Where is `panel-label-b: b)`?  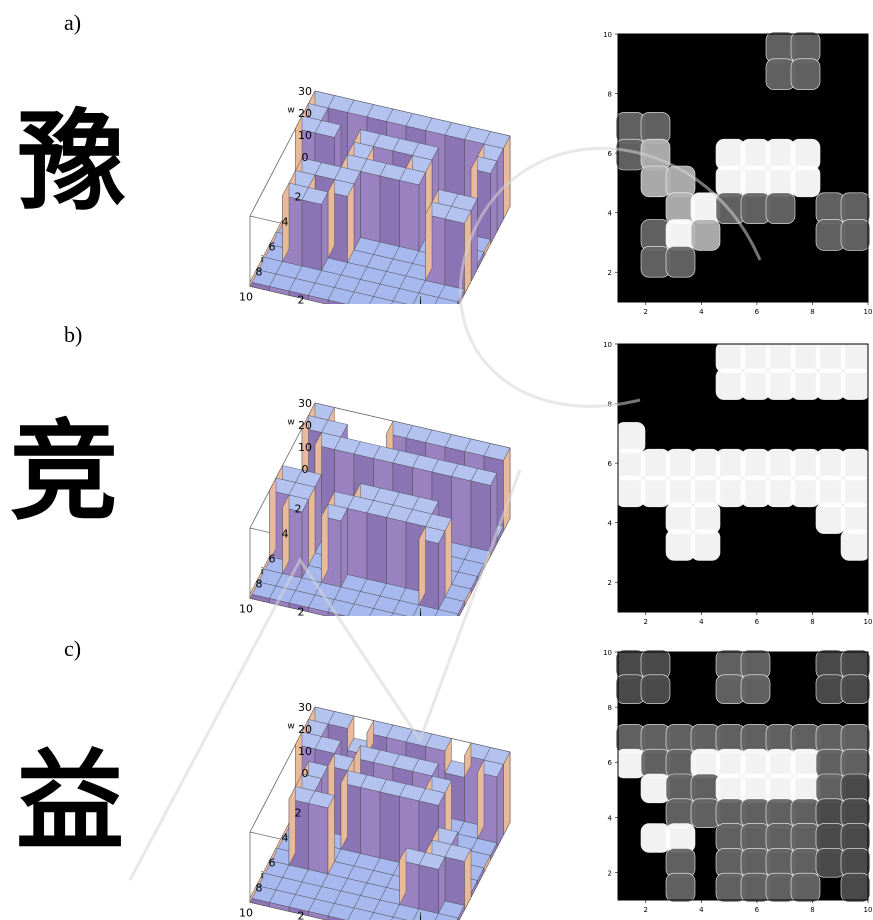 panel-label-b: b) is located at coordinates (73, 335).